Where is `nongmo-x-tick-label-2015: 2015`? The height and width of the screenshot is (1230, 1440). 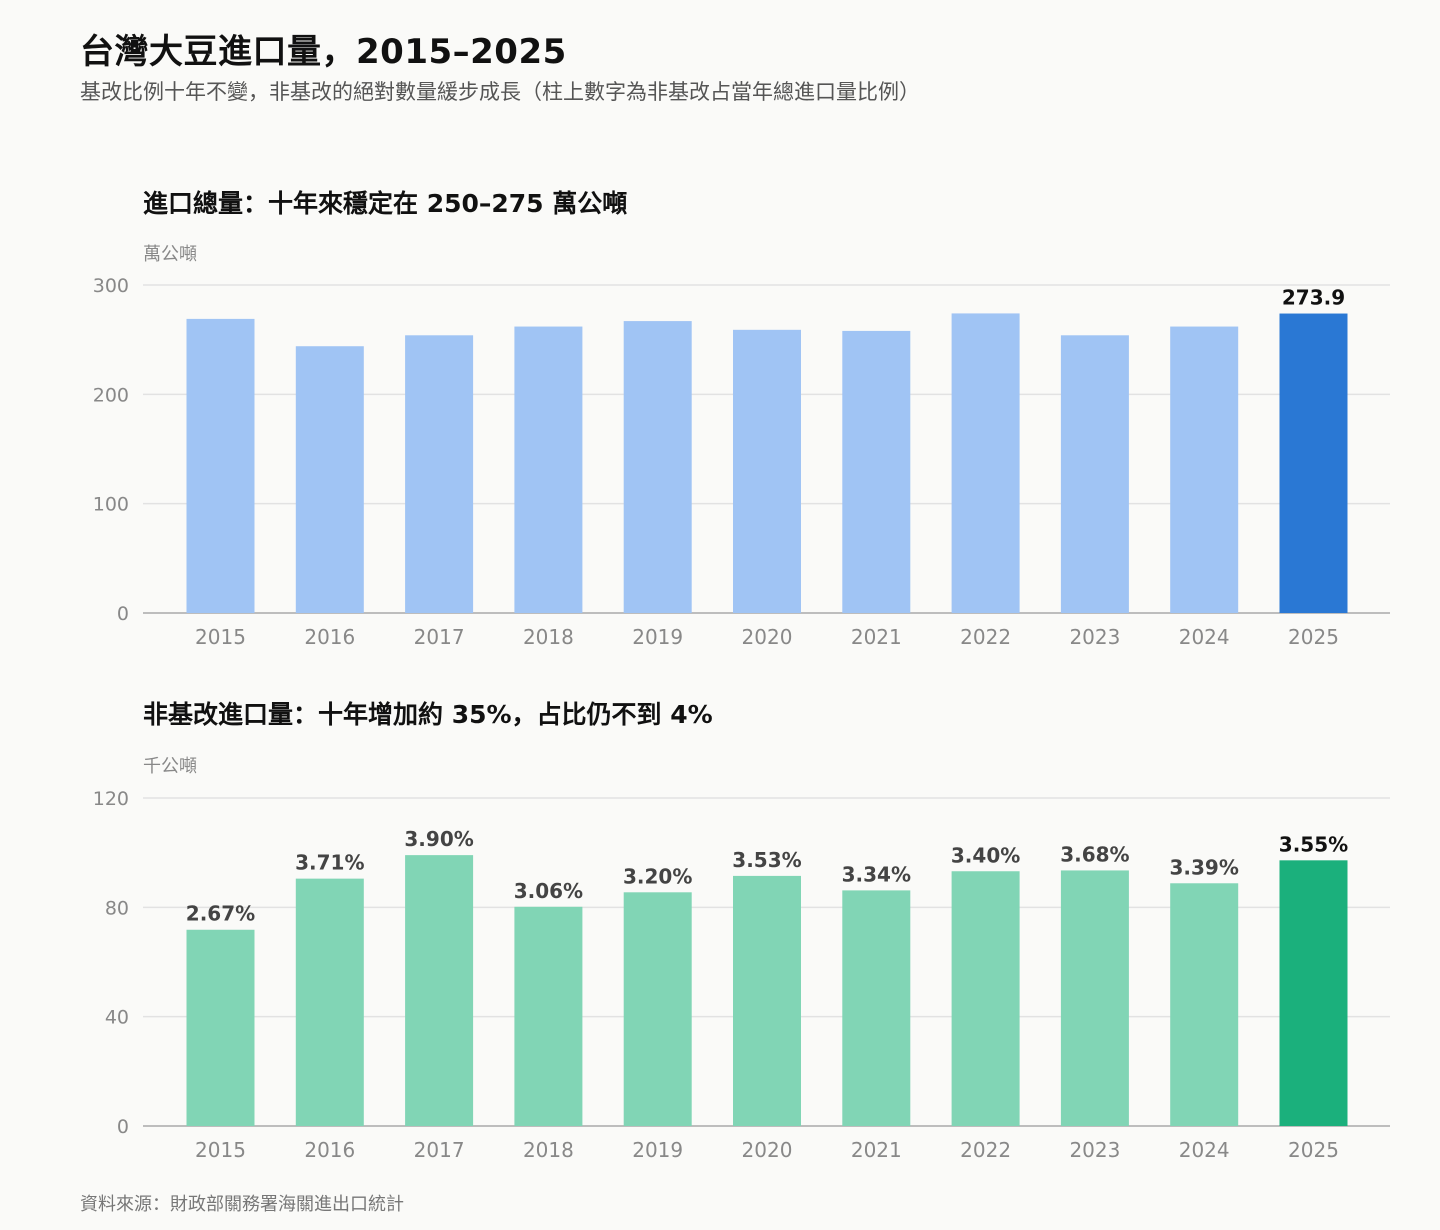
nongmo-x-tick-label-2015: 2015 is located at coordinates (220, 1150).